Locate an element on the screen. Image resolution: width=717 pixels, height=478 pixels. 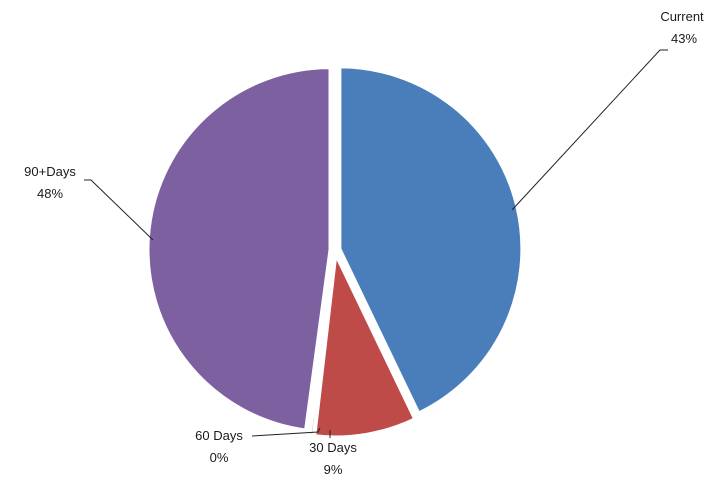
label-60-days: 60 Days 0% is located at coordinates (219, 446).